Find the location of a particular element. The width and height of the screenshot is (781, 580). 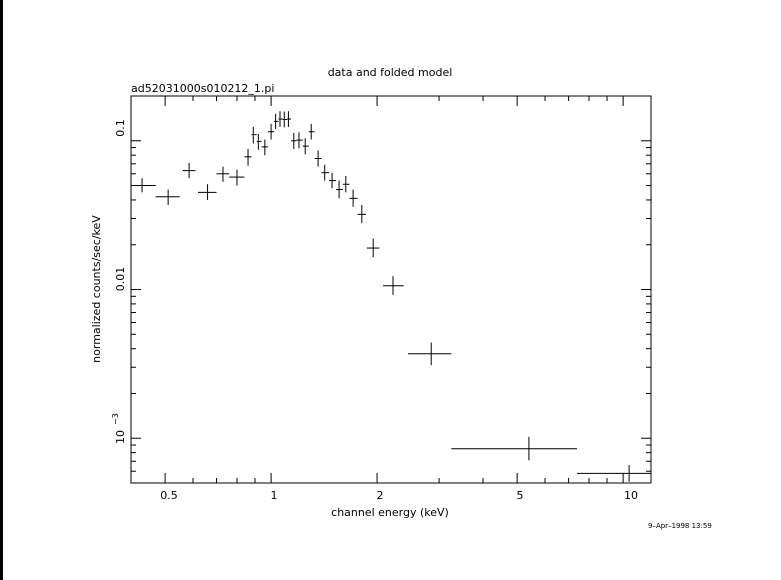

x-tick-label-10: 10 is located at coordinates (631, 495).